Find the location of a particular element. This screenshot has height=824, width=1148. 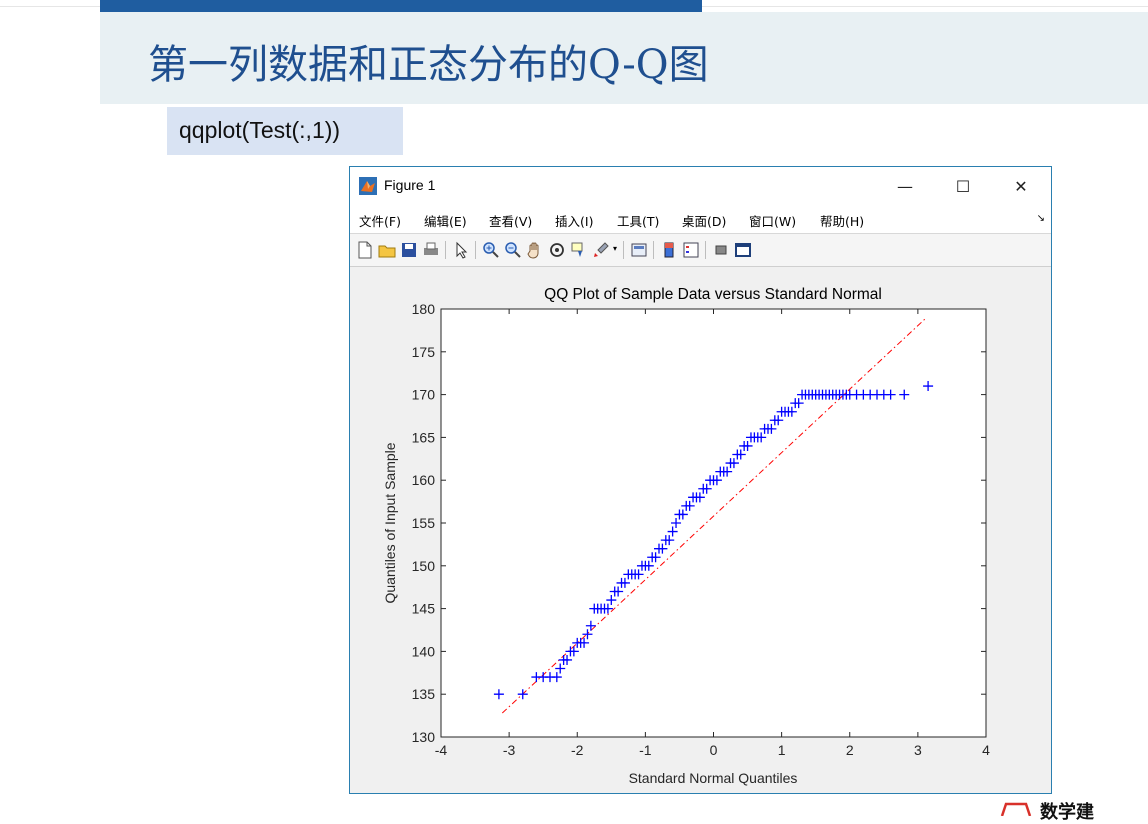

pan-hand-icon is located at coordinates (535, 250).